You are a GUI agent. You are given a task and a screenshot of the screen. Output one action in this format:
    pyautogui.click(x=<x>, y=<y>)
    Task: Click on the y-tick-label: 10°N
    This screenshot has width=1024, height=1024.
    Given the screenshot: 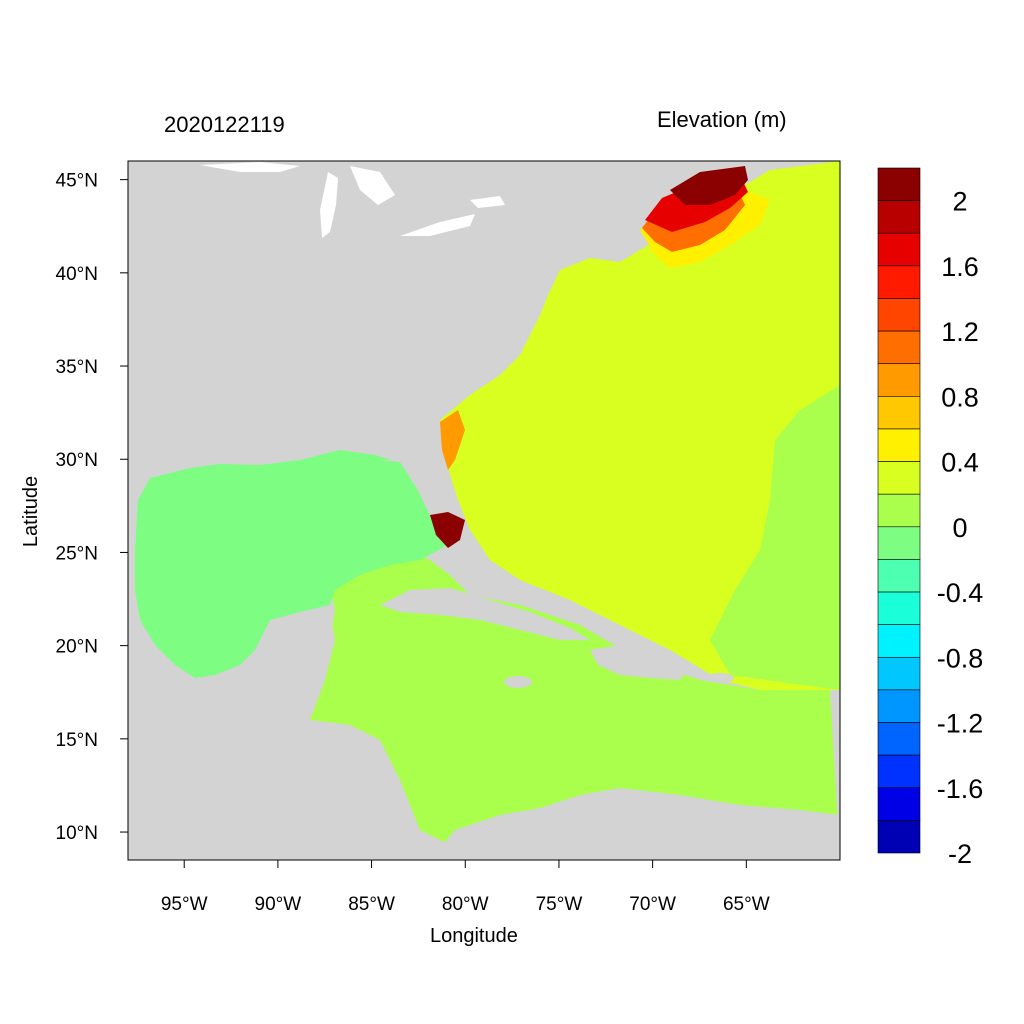 What is the action you would take?
    pyautogui.click(x=77, y=833)
    